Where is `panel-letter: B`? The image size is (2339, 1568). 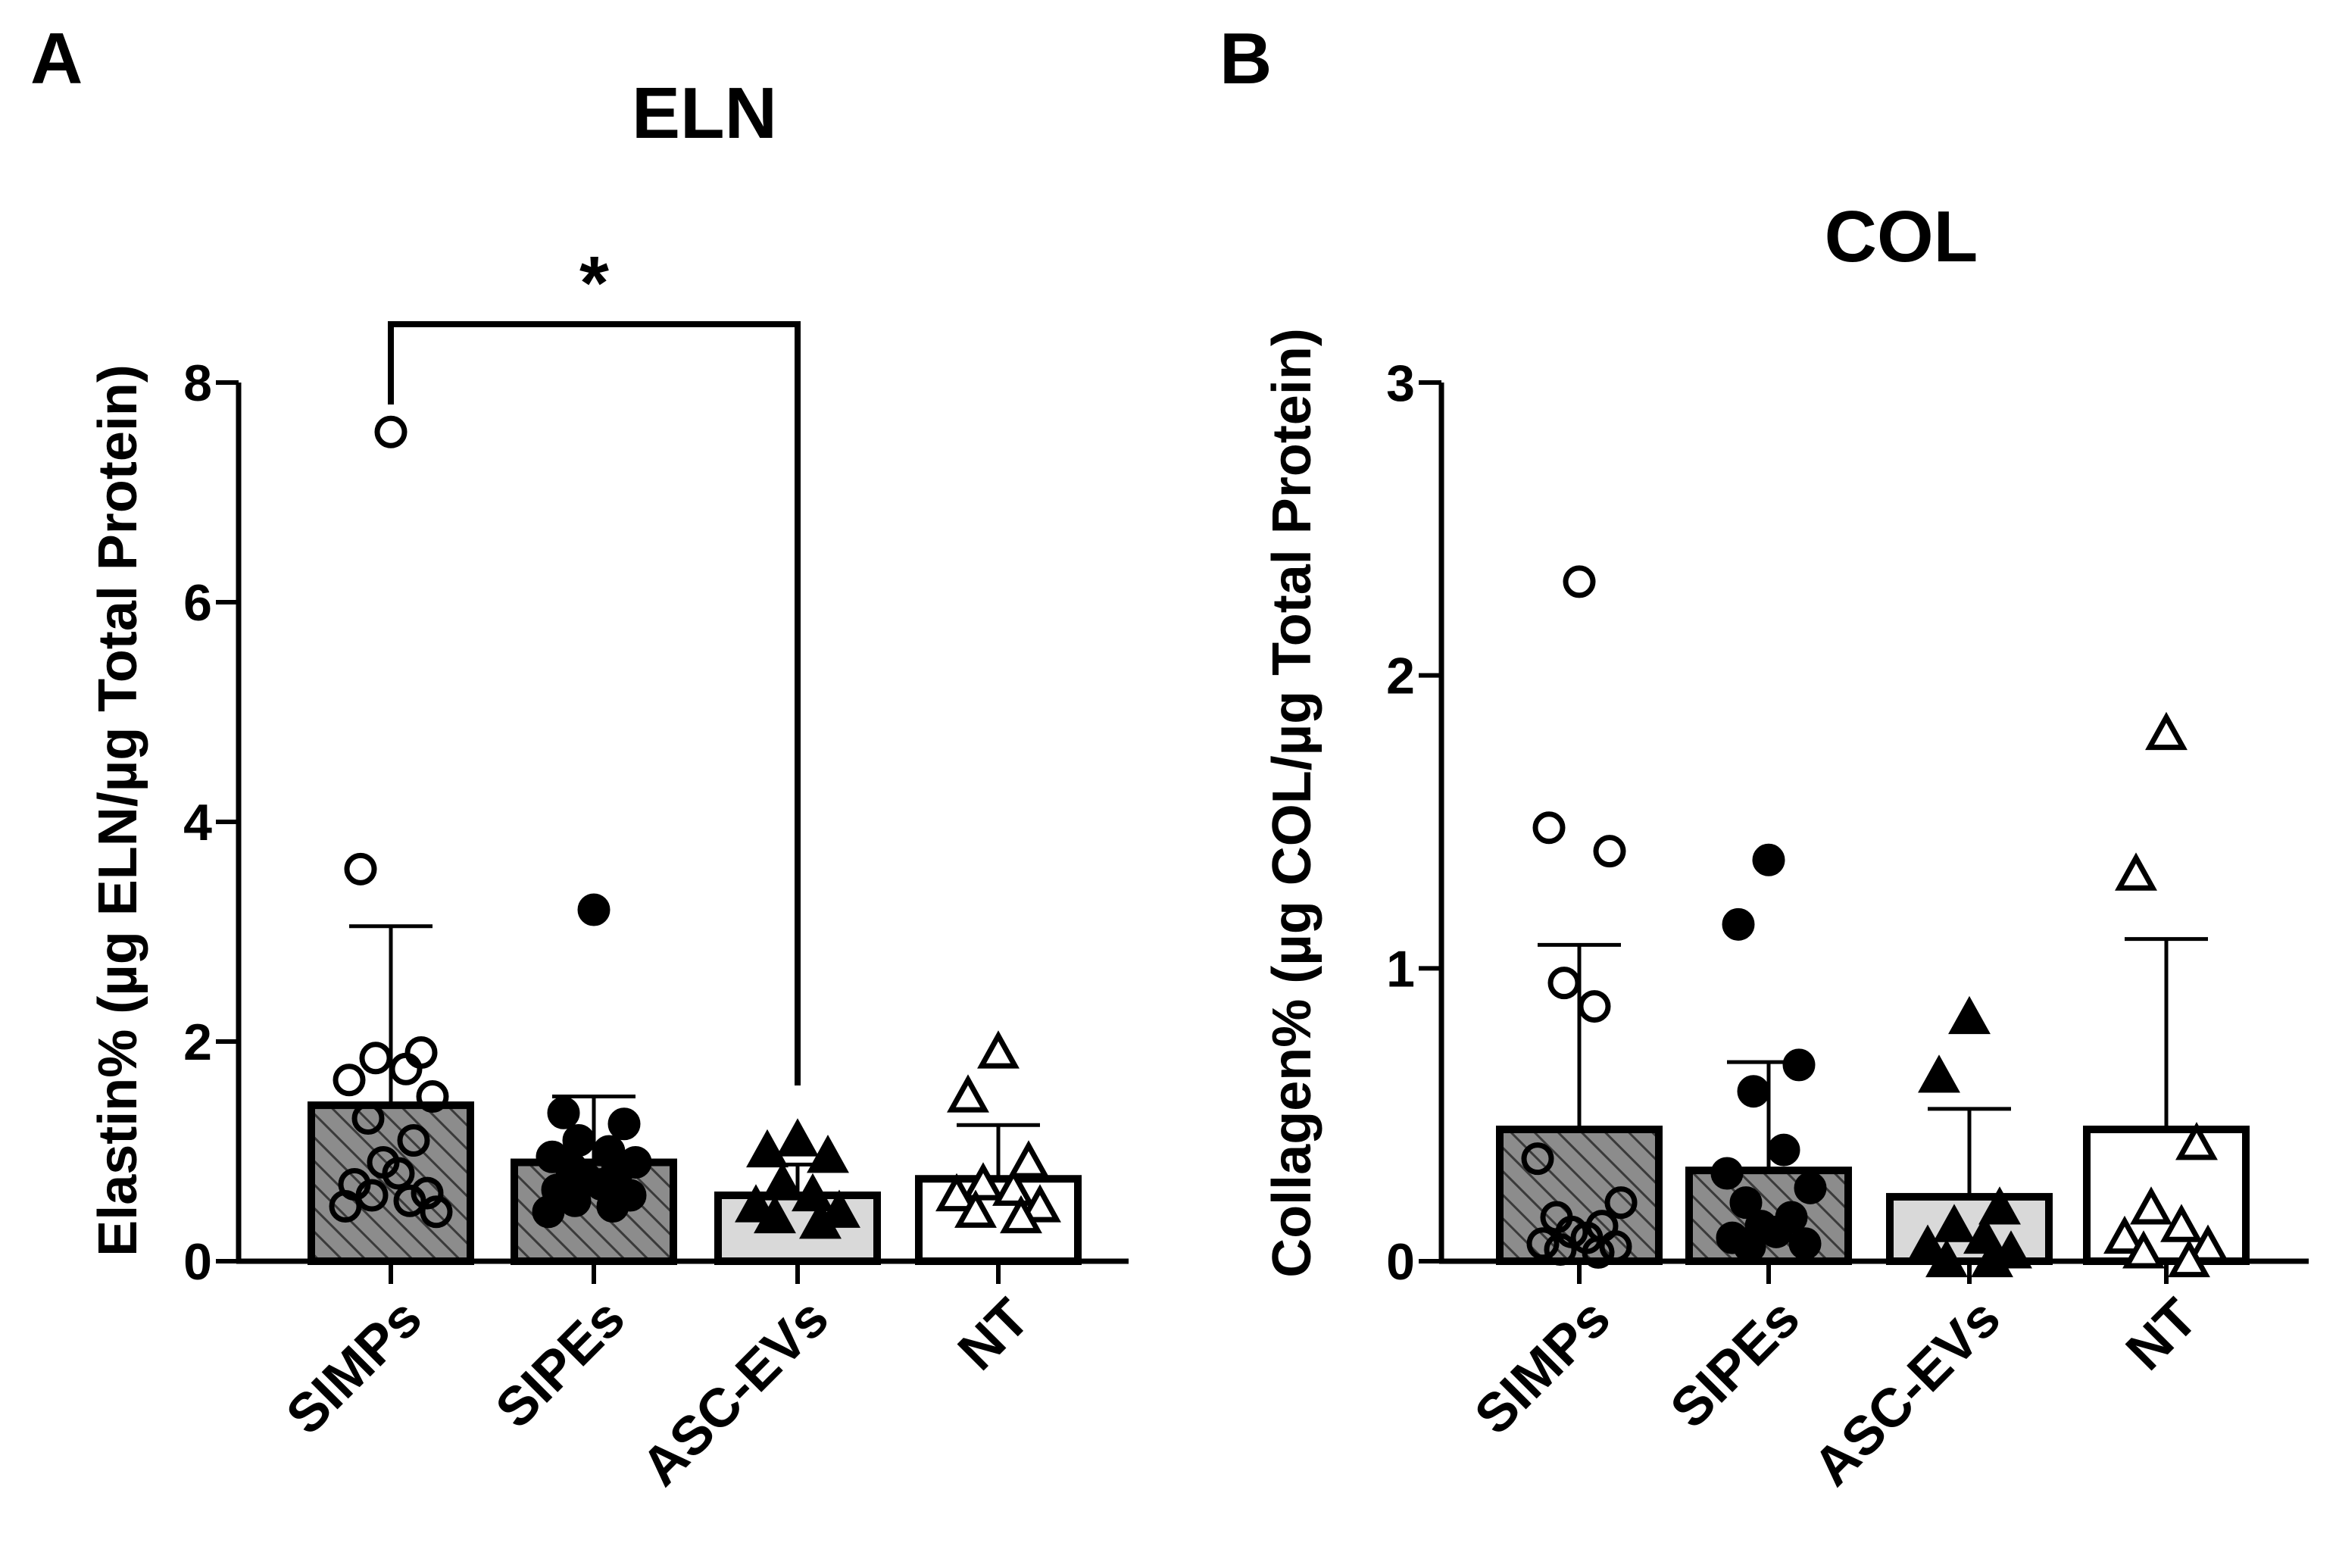 panel-letter: B is located at coordinates (1245, 58).